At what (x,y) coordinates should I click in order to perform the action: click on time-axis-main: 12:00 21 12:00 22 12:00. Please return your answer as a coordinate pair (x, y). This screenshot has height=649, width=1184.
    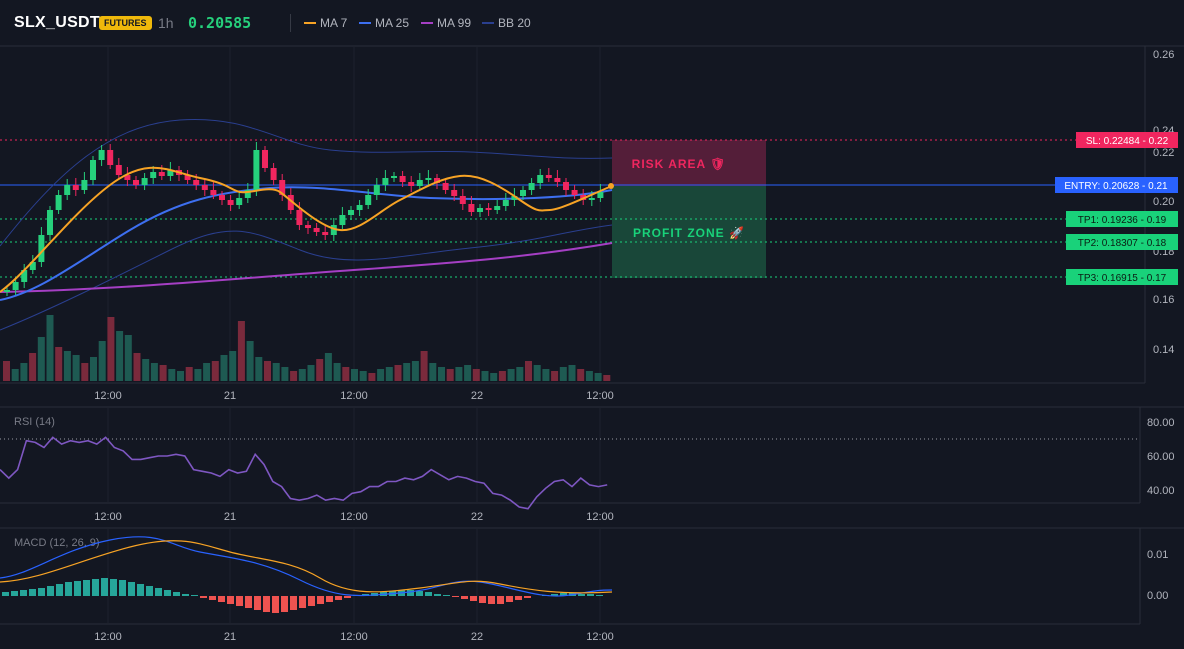
    Looking at the image, I should click on (354, 396).